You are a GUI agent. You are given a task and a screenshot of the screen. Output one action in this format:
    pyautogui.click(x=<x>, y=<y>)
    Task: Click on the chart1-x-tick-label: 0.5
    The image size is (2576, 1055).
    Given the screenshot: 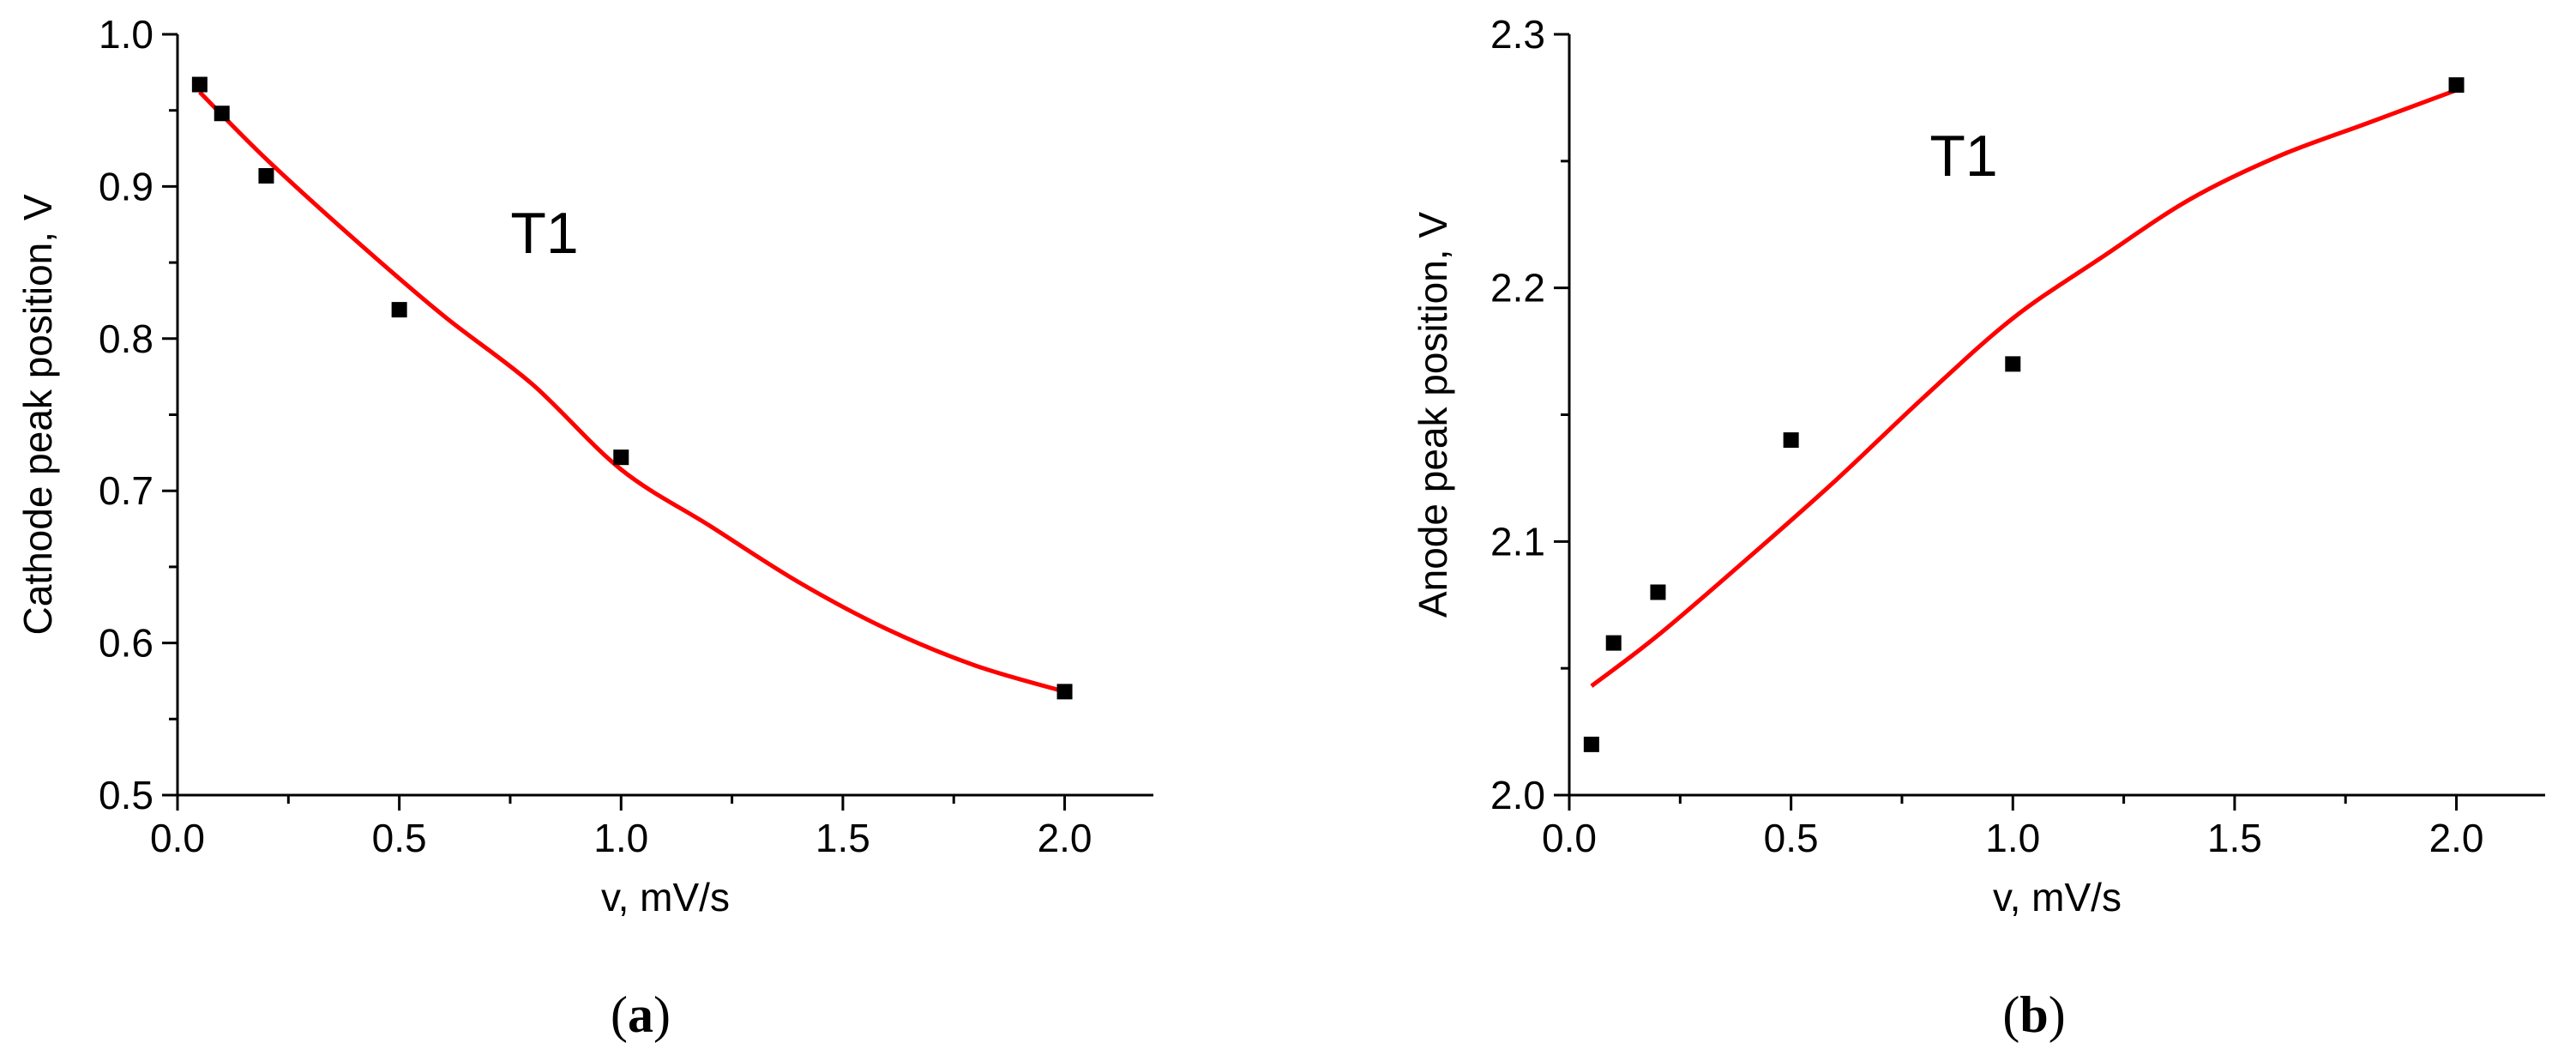 What is the action you would take?
    pyautogui.click(x=1791, y=838)
    